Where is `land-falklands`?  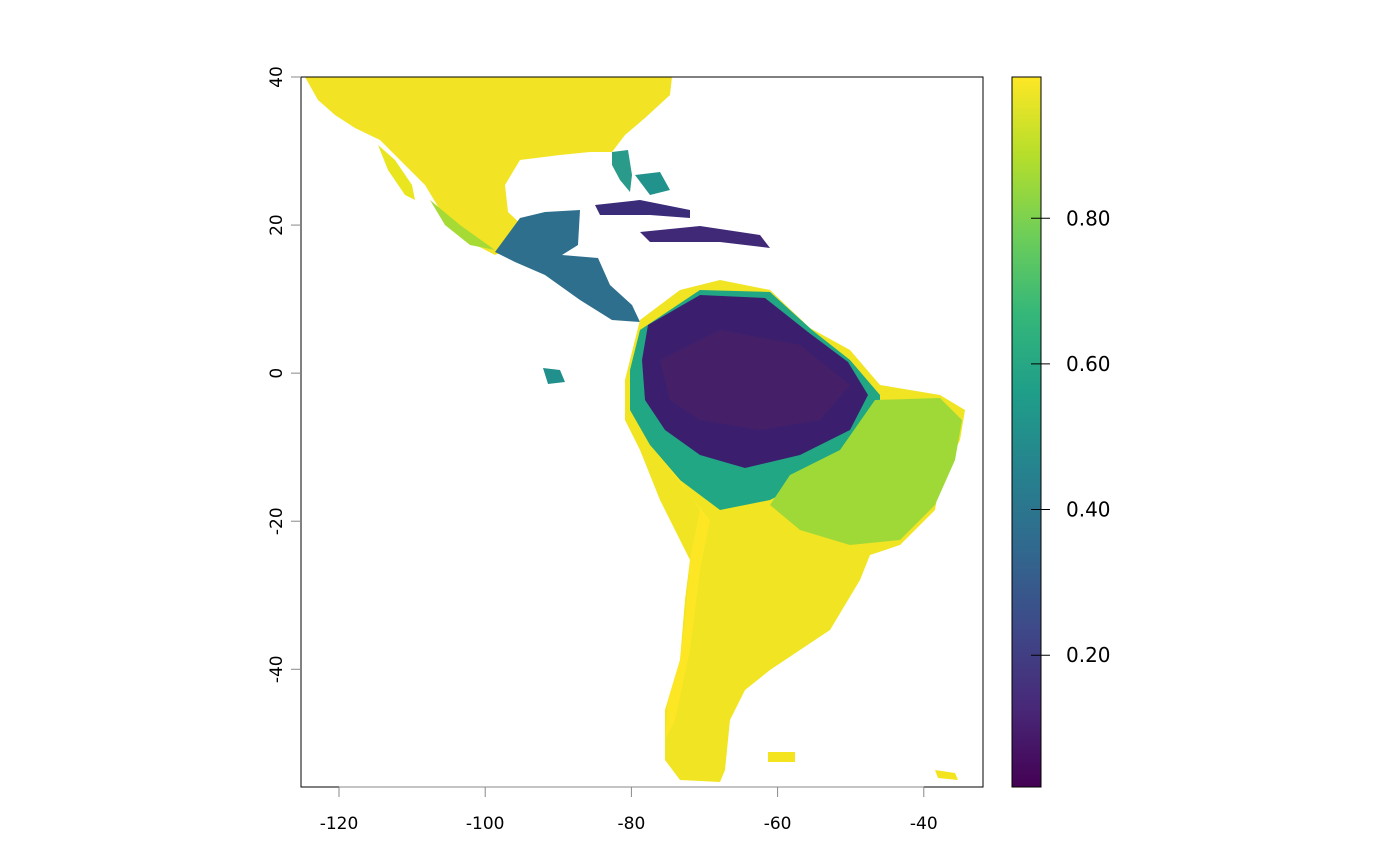
land-falklands is located at coordinates (781, 757).